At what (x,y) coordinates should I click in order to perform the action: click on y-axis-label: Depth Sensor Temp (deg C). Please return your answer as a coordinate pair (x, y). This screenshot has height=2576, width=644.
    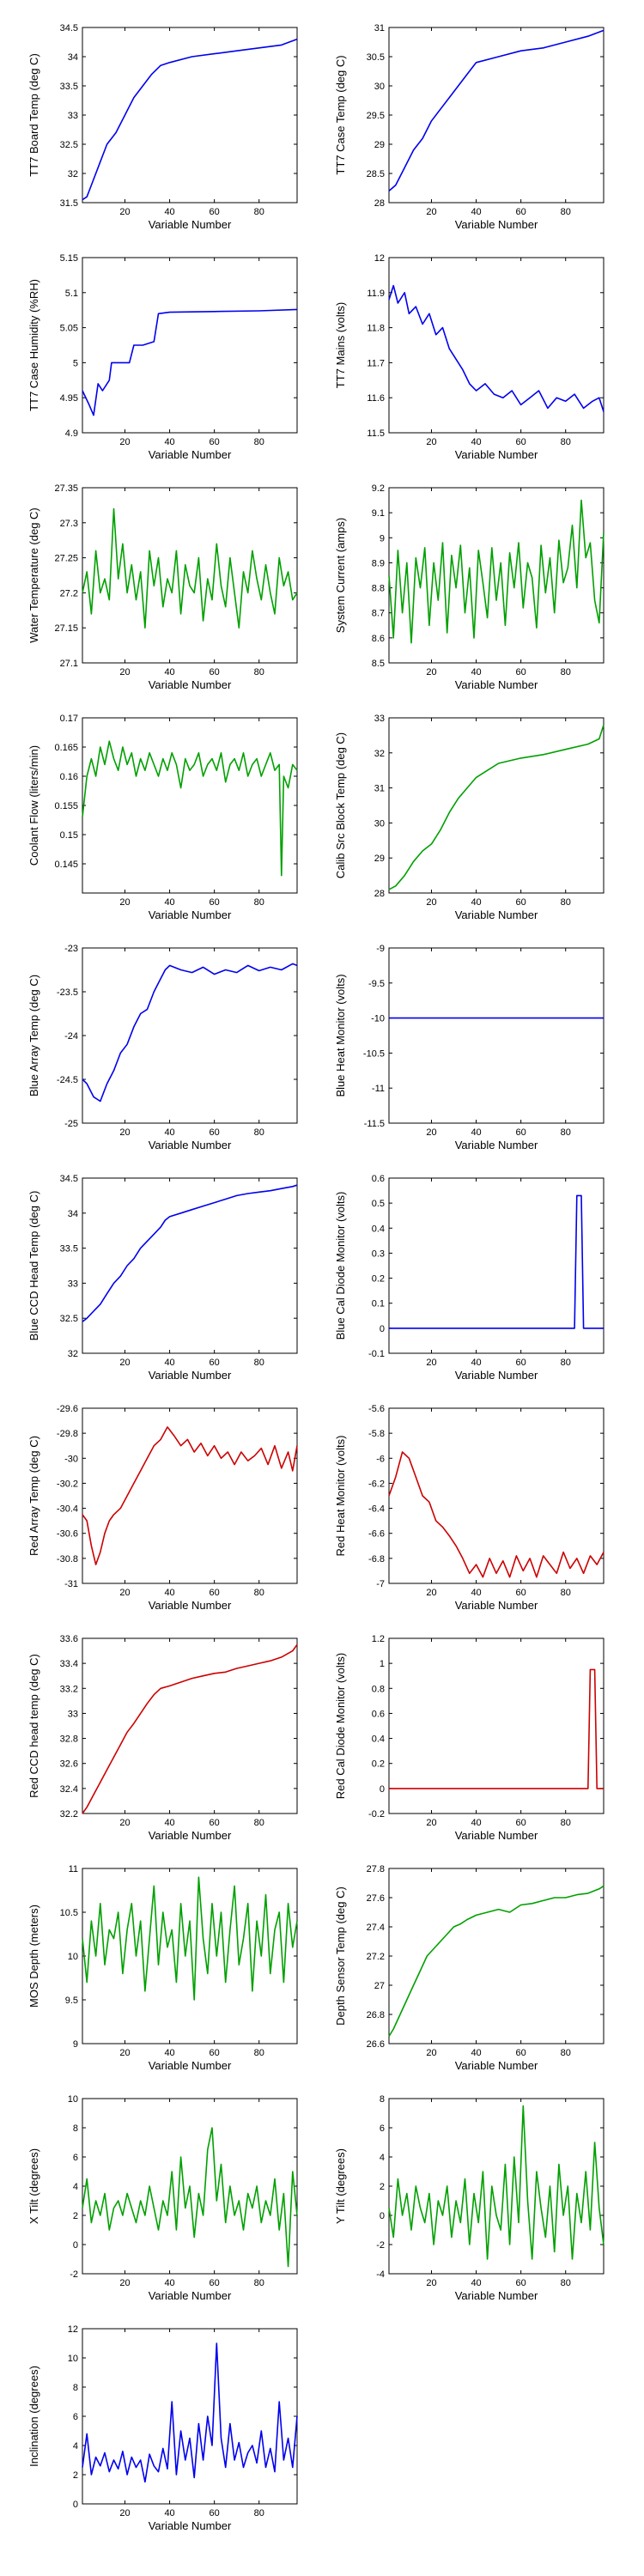
    Looking at the image, I should click on (340, 1956).